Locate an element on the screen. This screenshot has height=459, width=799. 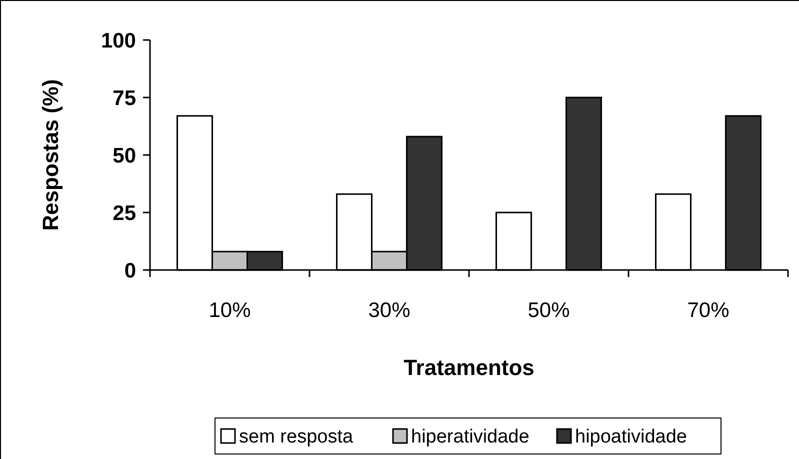
legend-label: hiperatividade is located at coordinates (470, 437).